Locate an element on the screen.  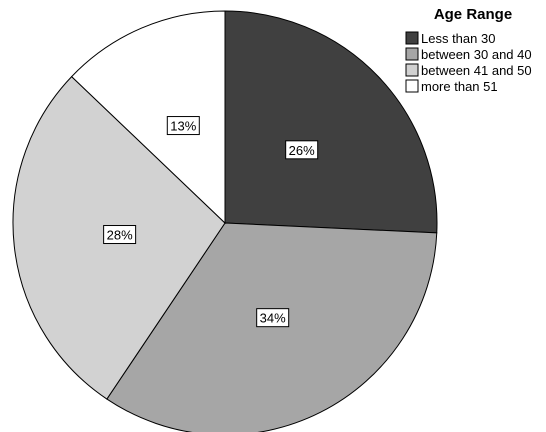
slice-value-label: 28% is located at coordinates (120, 235).